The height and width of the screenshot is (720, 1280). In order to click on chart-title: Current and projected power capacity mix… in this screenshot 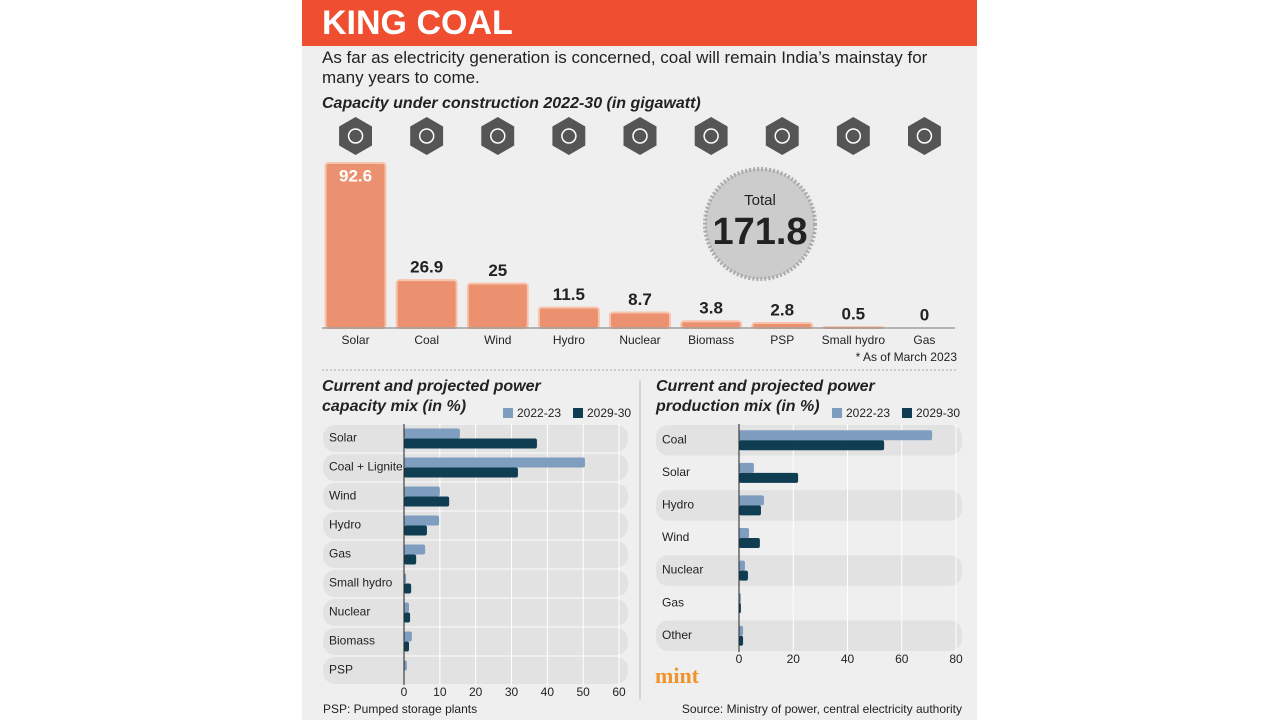, I will do `click(431, 396)`.